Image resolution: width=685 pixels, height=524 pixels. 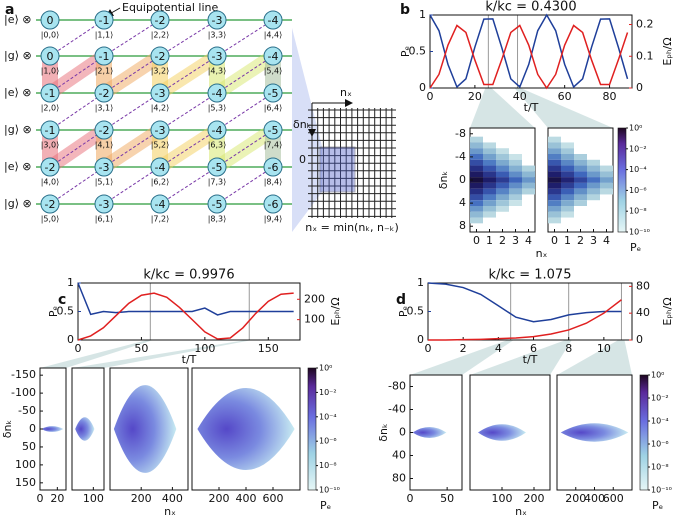 I want to click on node-label: -6, so click(x=273, y=167).